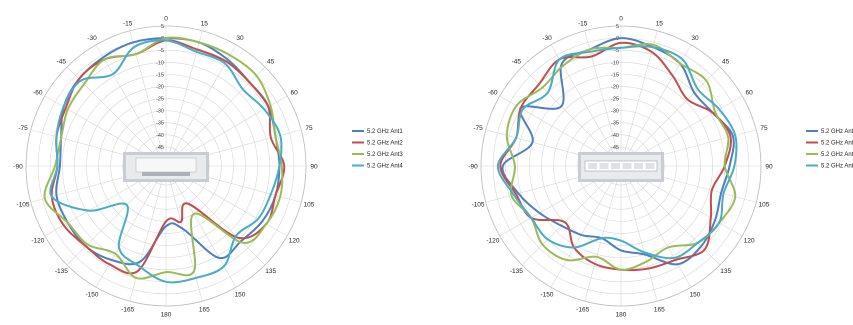  I want to click on device-front-image, so click(621, 167).